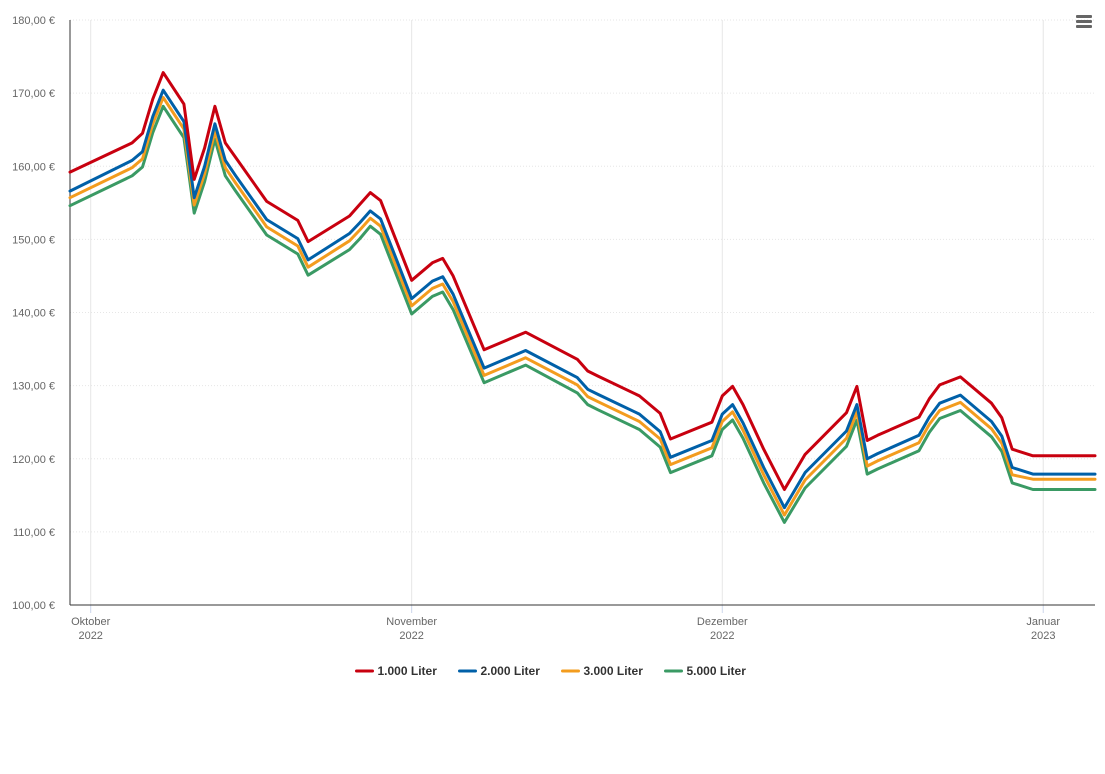 This screenshot has width=1105, height=774. Describe the element at coordinates (614, 671) in the screenshot. I see `legend-label: 3.000 Liter` at that location.